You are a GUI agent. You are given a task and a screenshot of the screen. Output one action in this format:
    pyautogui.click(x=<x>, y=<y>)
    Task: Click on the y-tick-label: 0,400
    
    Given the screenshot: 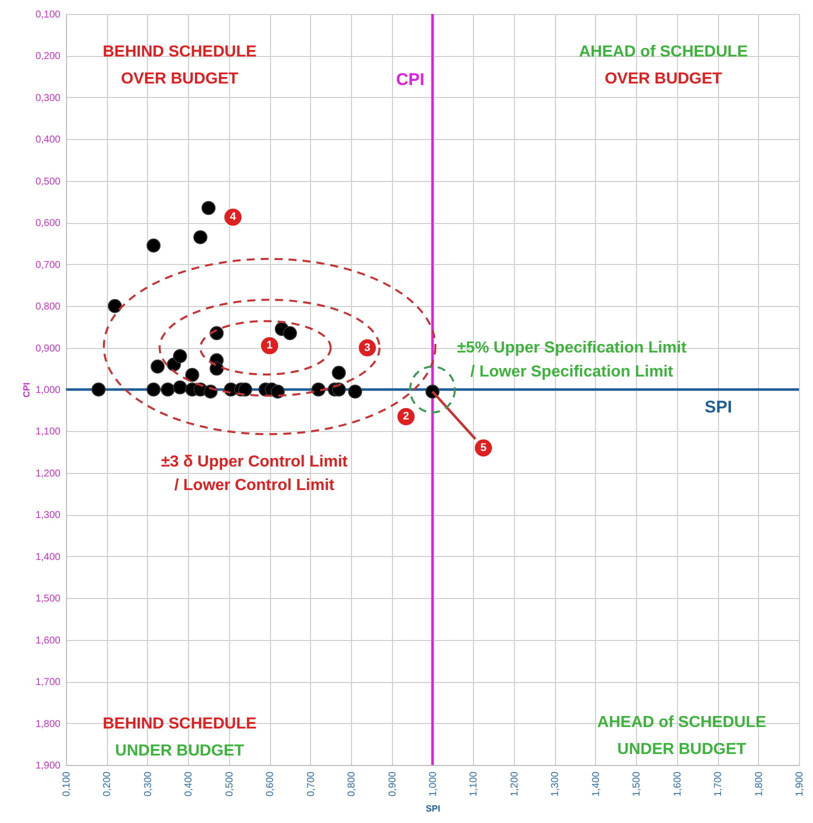 What is the action you would take?
    pyautogui.click(x=48, y=140)
    